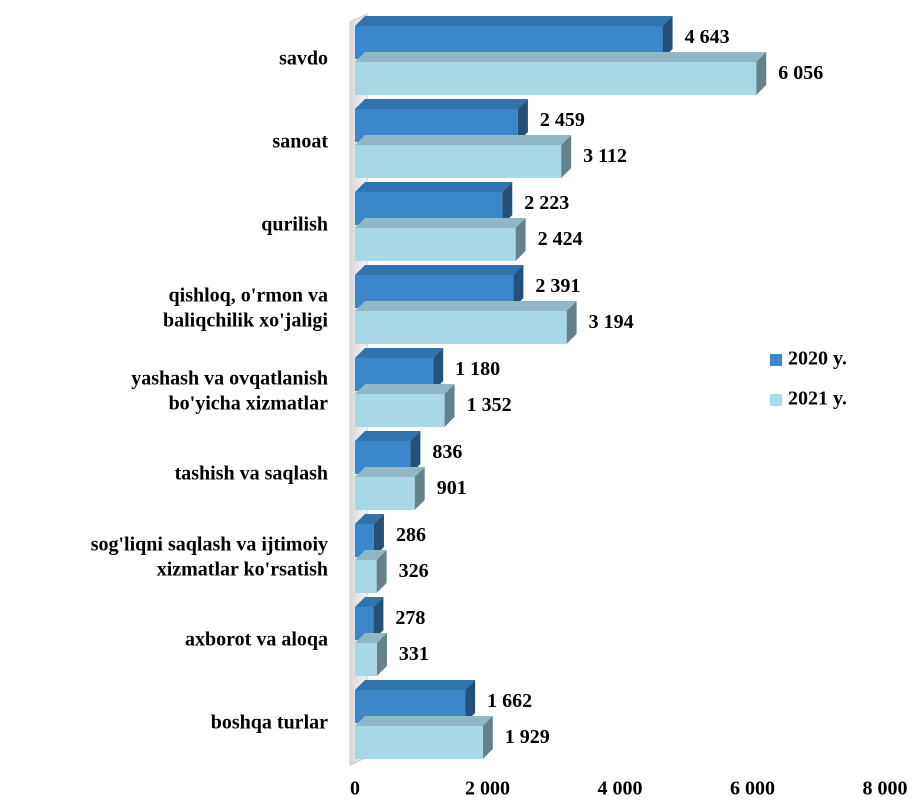  Describe the element at coordinates (557, 286) in the screenshot. I see `value-label: 2 391` at that location.